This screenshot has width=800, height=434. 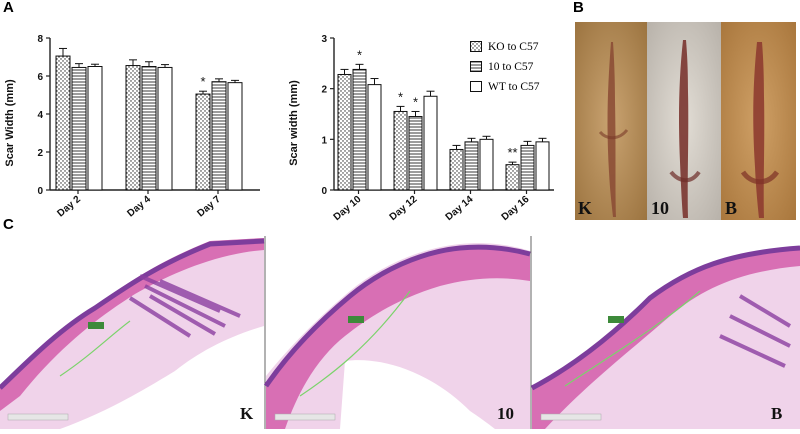 What do you see at coordinates (460, 208) in the screenshot?
I see `x-tick-label: Day 14` at bounding box center [460, 208].